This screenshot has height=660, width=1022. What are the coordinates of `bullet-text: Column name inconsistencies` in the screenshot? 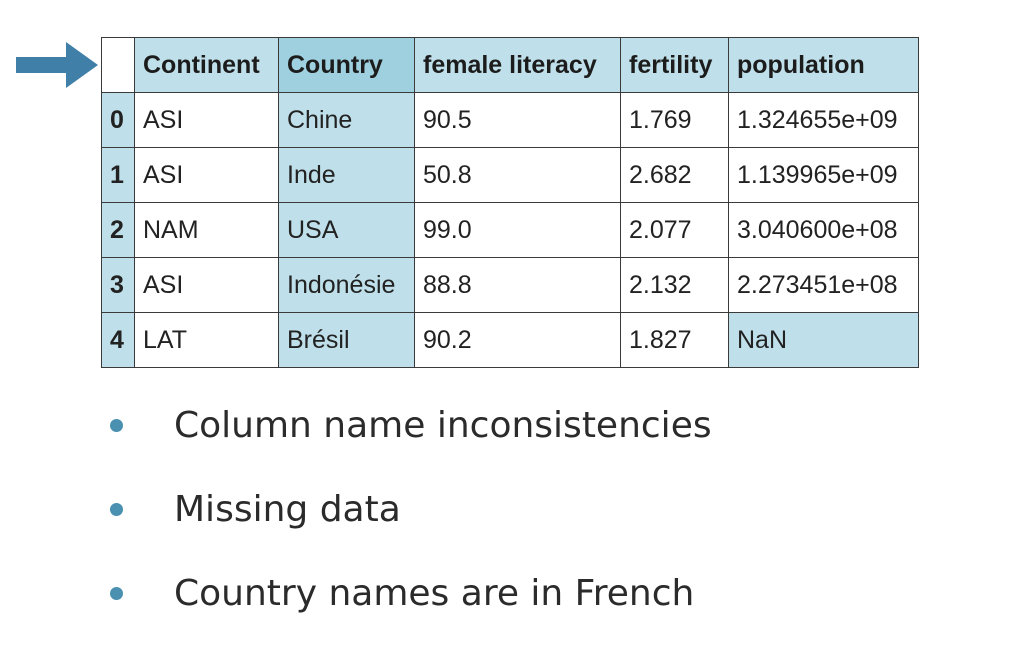 It's located at (443, 425).